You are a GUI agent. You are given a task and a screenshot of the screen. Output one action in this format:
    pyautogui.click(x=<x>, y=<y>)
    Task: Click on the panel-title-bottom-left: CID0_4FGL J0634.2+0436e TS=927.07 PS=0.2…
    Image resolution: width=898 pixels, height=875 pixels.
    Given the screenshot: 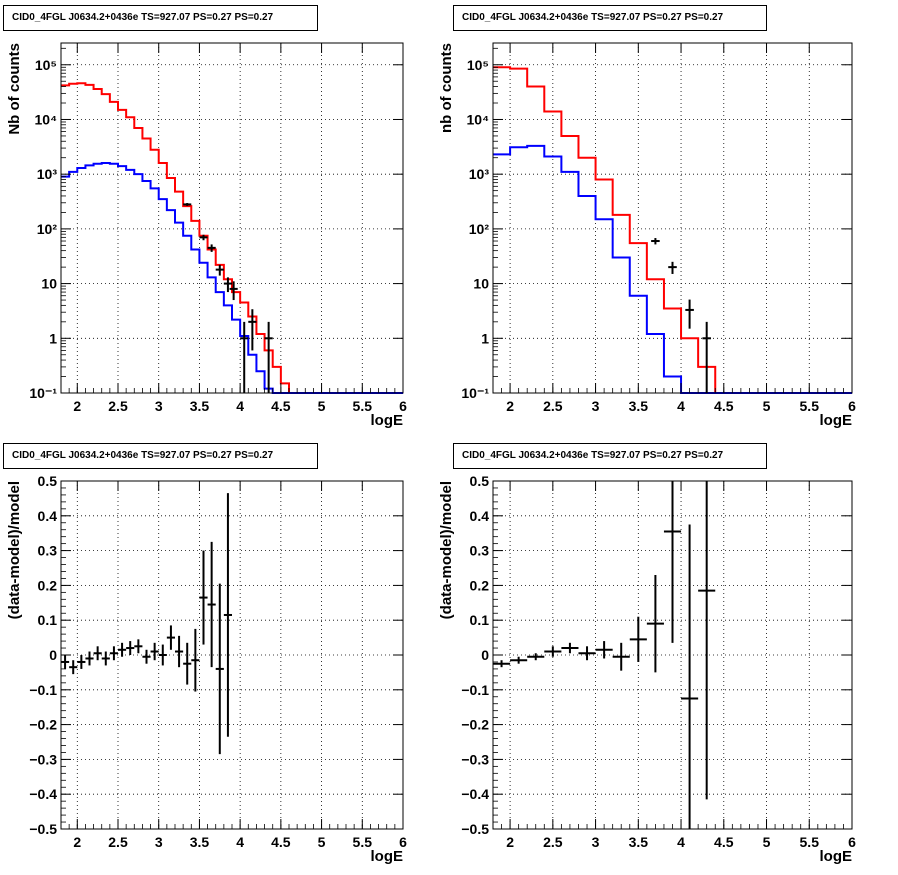 What is the action you would take?
    pyautogui.click(x=160, y=456)
    